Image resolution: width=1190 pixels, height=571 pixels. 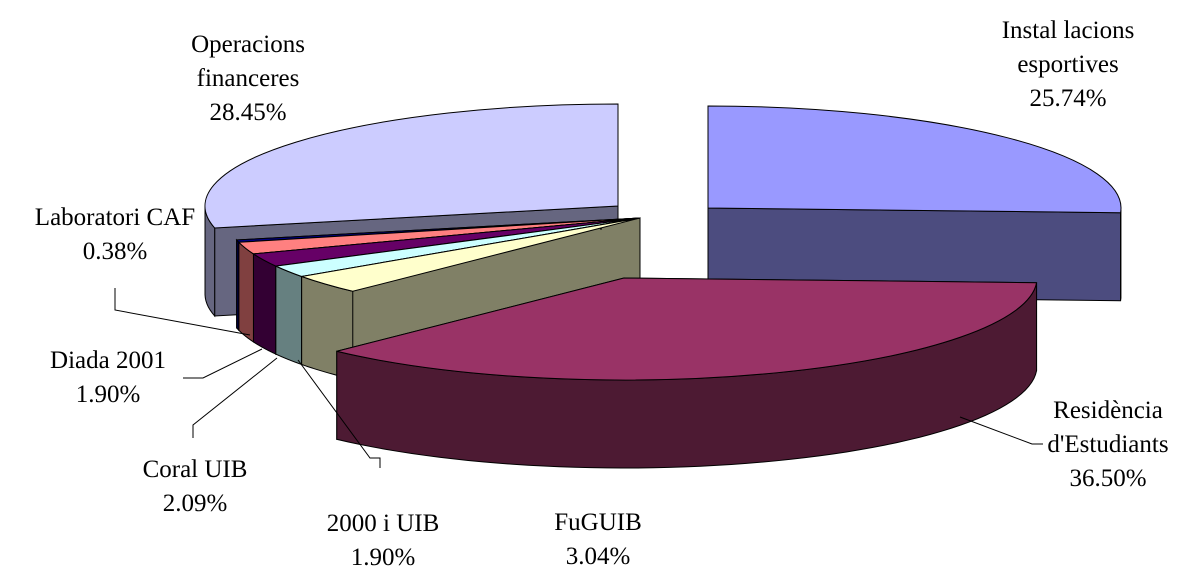 I want to click on slice-label-value: 25.74%, so click(x=1067, y=98).